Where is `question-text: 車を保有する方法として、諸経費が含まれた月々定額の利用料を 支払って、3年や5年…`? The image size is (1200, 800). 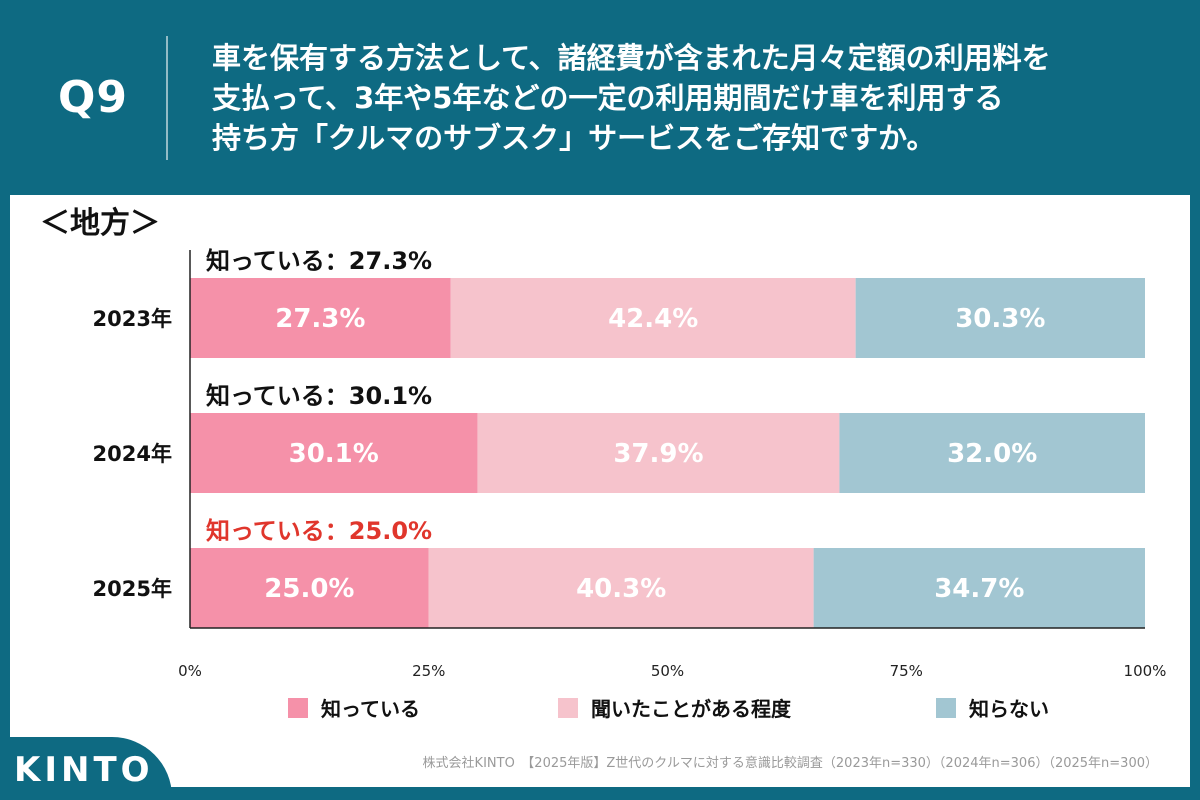 question-text: 車を保有する方法として、諸経費が含まれた月々定額の利用料を 支払って、3年や5年… is located at coordinates (692, 98).